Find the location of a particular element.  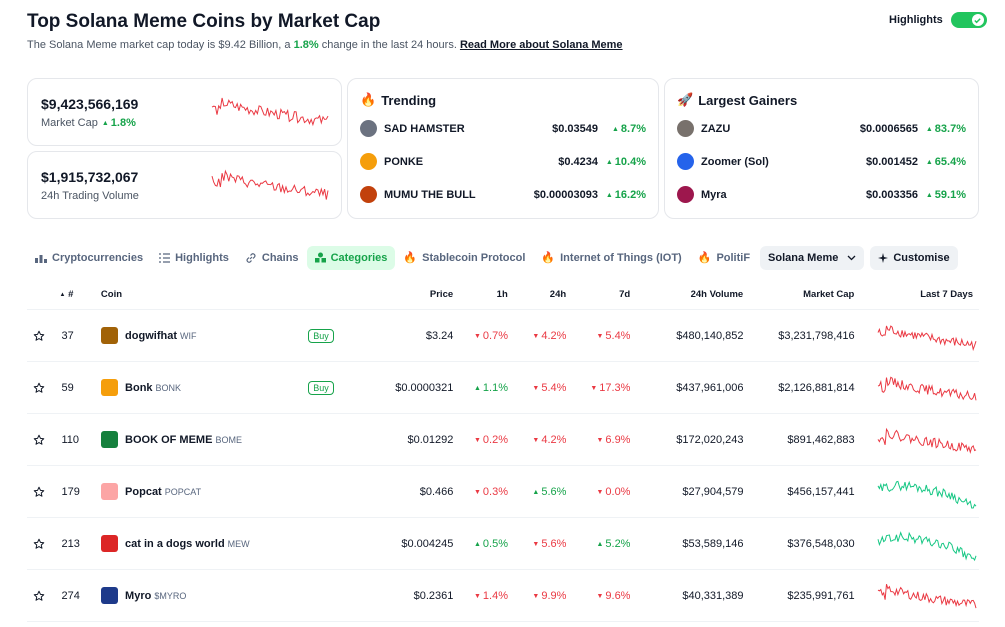

price: $3.24 is located at coordinates (439, 335).